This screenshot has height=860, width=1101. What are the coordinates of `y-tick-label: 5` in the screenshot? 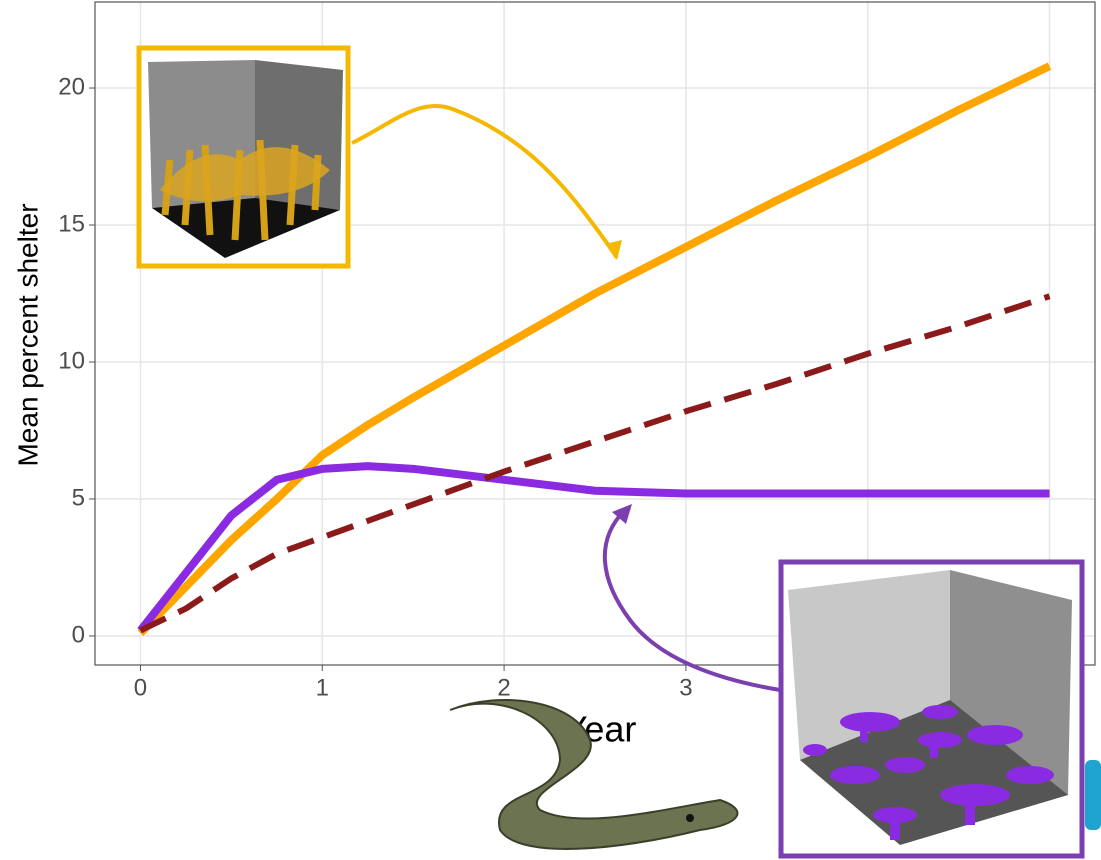 It's located at (78, 497).